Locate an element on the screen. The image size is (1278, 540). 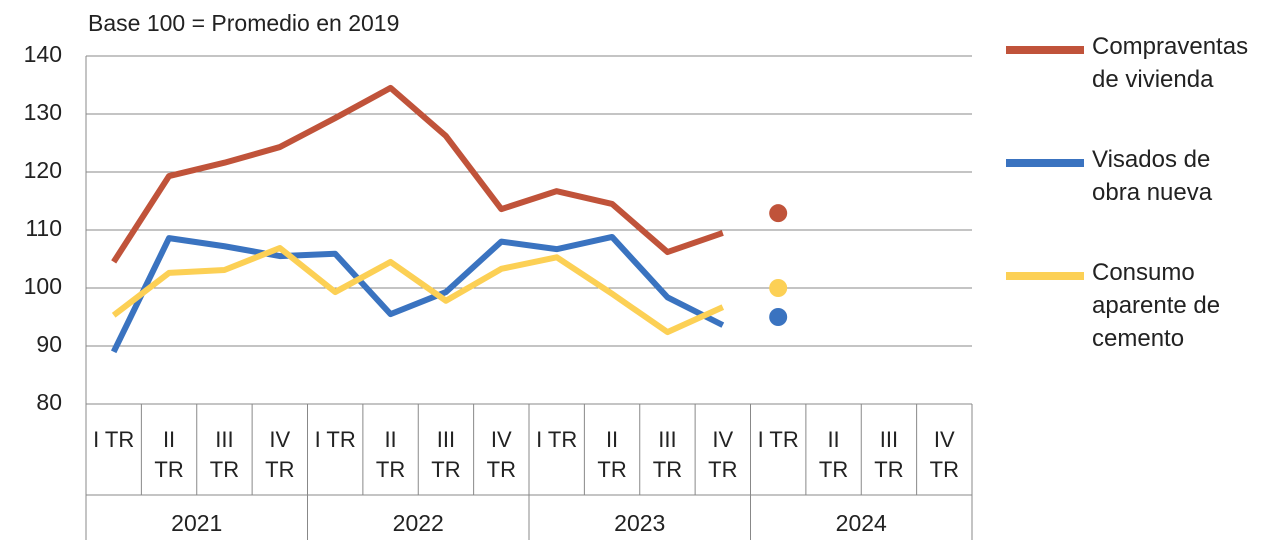
group-label: 2024 is located at coordinates (861, 523).